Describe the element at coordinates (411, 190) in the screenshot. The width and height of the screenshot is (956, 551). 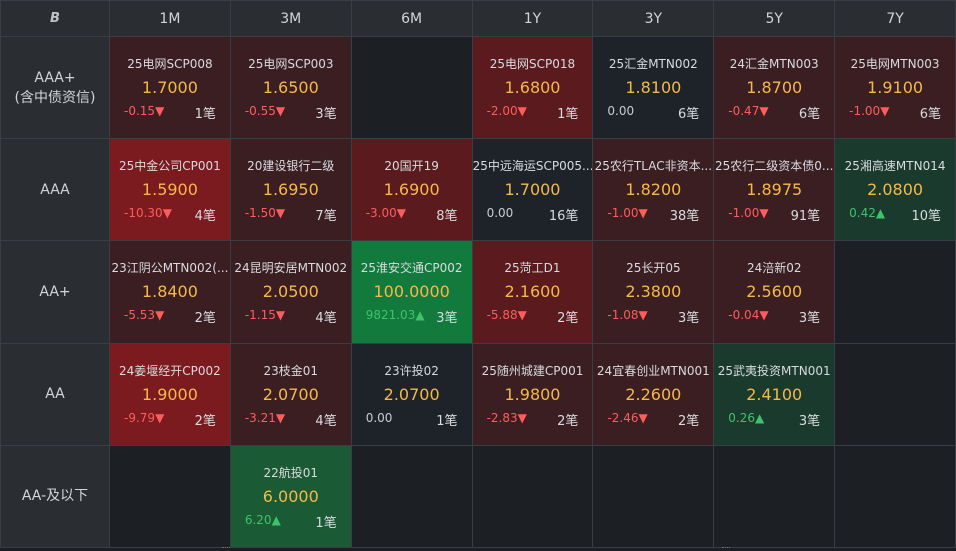
I see `bond-cell: 20国开19 1.6900 -3.00▼ 8笔` at that location.